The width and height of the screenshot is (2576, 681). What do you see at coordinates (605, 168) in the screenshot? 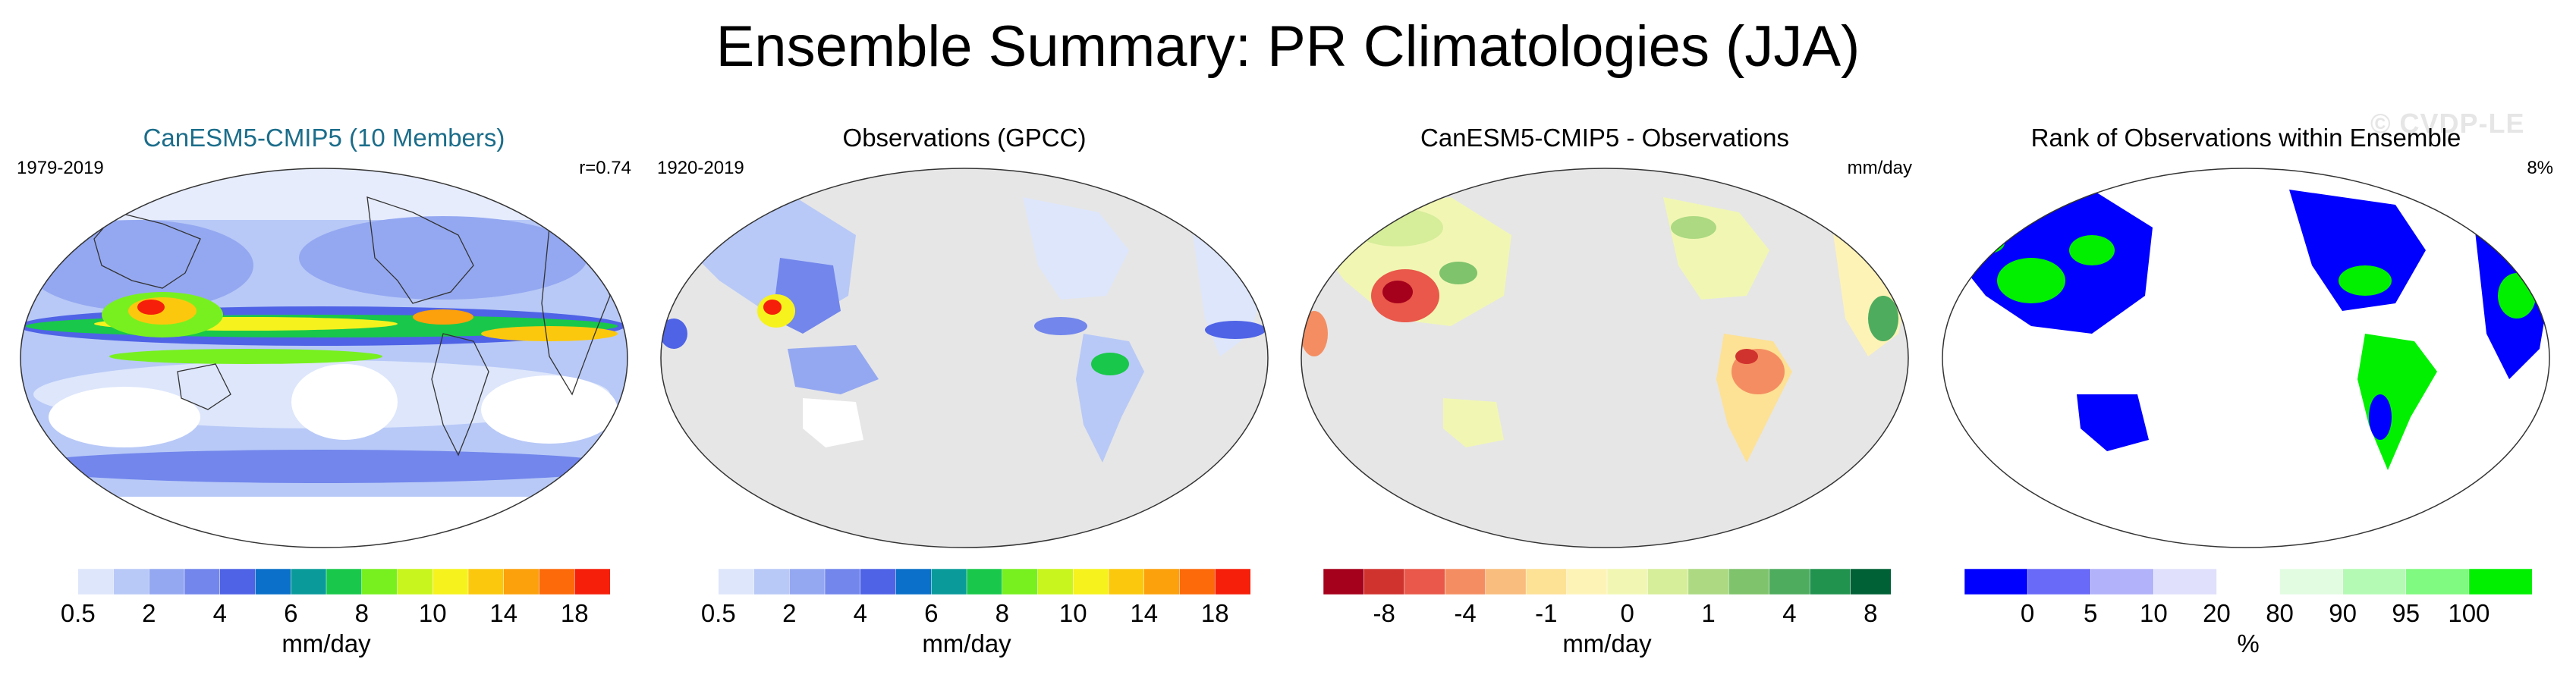
I see `panel-stat: r=0.74` at bounding box center [605, 168].